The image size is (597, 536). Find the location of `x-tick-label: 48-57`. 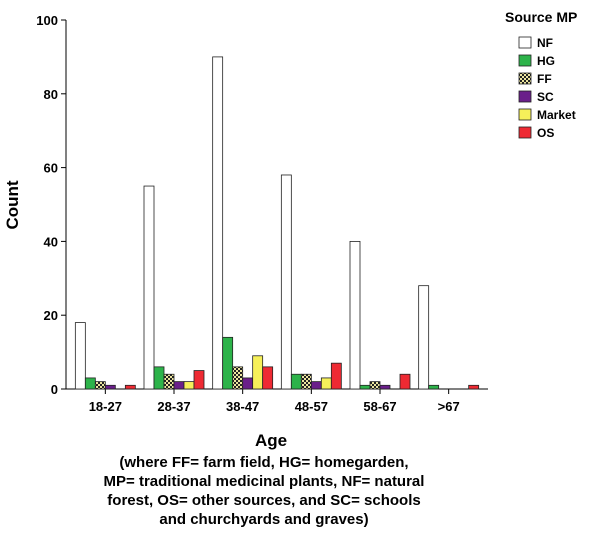

x-tick-label: 48-57 is located at coordinates (311, 406).